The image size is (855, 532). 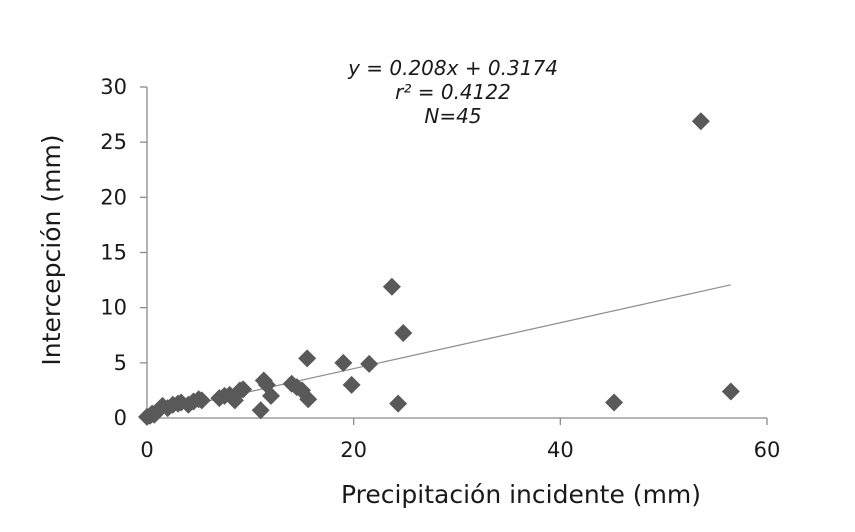 I want to click on y-tick-label: 0, so click(x=120, y=418).